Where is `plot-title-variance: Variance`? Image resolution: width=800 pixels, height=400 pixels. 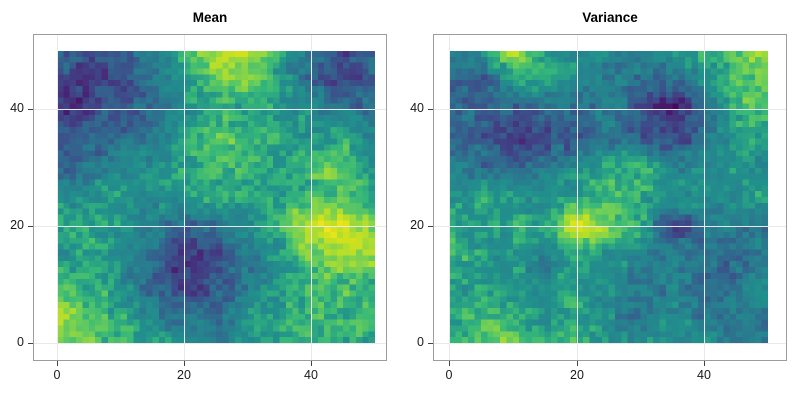
plot-title-variance: Variance is located at coordinates (610, 17).